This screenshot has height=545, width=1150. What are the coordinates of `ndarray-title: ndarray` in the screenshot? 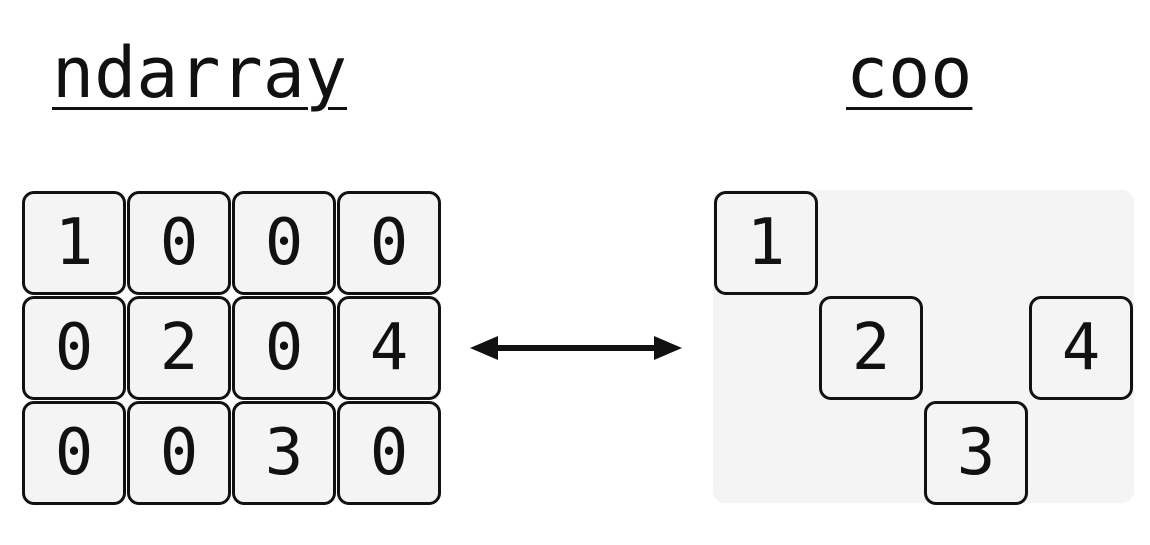 It's located at (200, 73).